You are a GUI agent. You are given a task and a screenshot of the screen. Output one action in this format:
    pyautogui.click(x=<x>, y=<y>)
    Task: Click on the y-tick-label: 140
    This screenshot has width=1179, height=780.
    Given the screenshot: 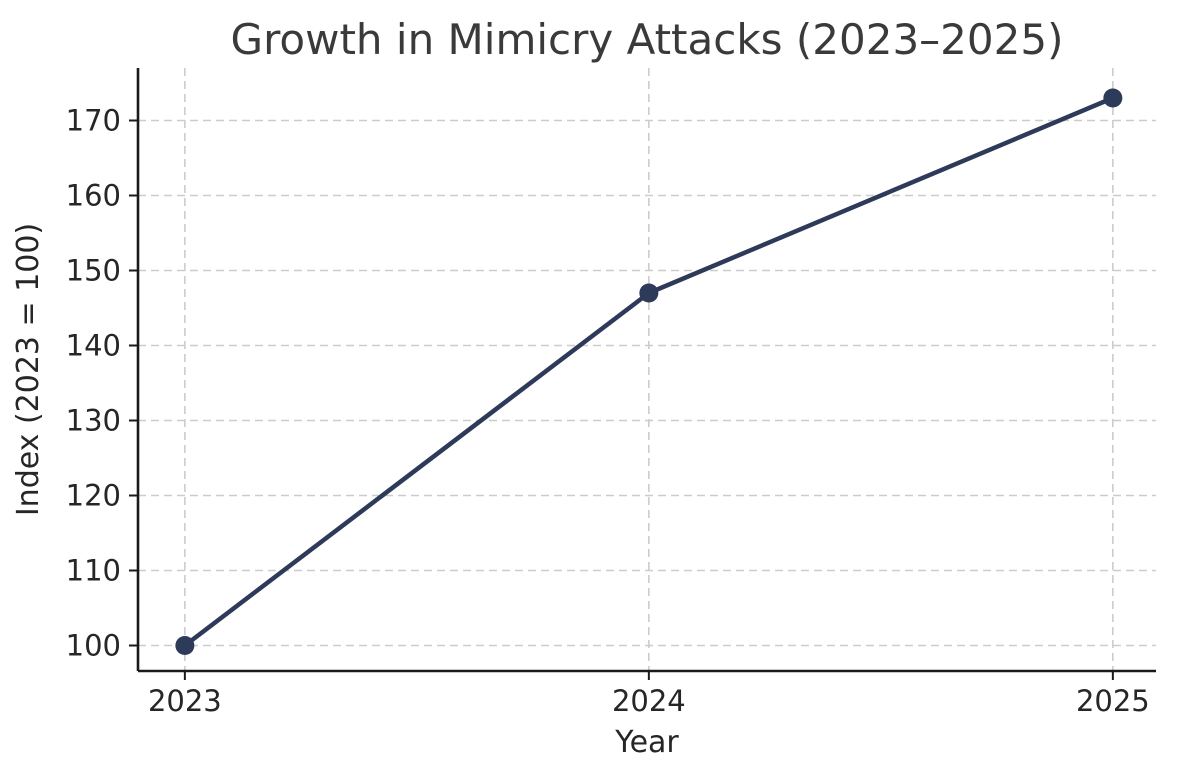 What is the action you would take?
    pyautogui.click(x=93, y=346)
    